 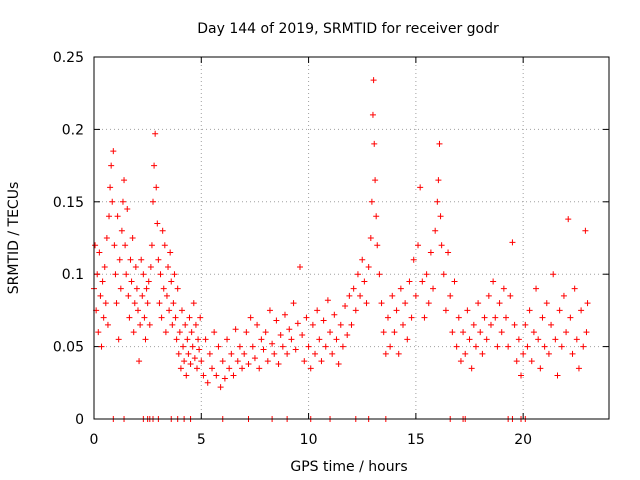 I want to click on y-tick-label: 0, so click(x=79, y=420).